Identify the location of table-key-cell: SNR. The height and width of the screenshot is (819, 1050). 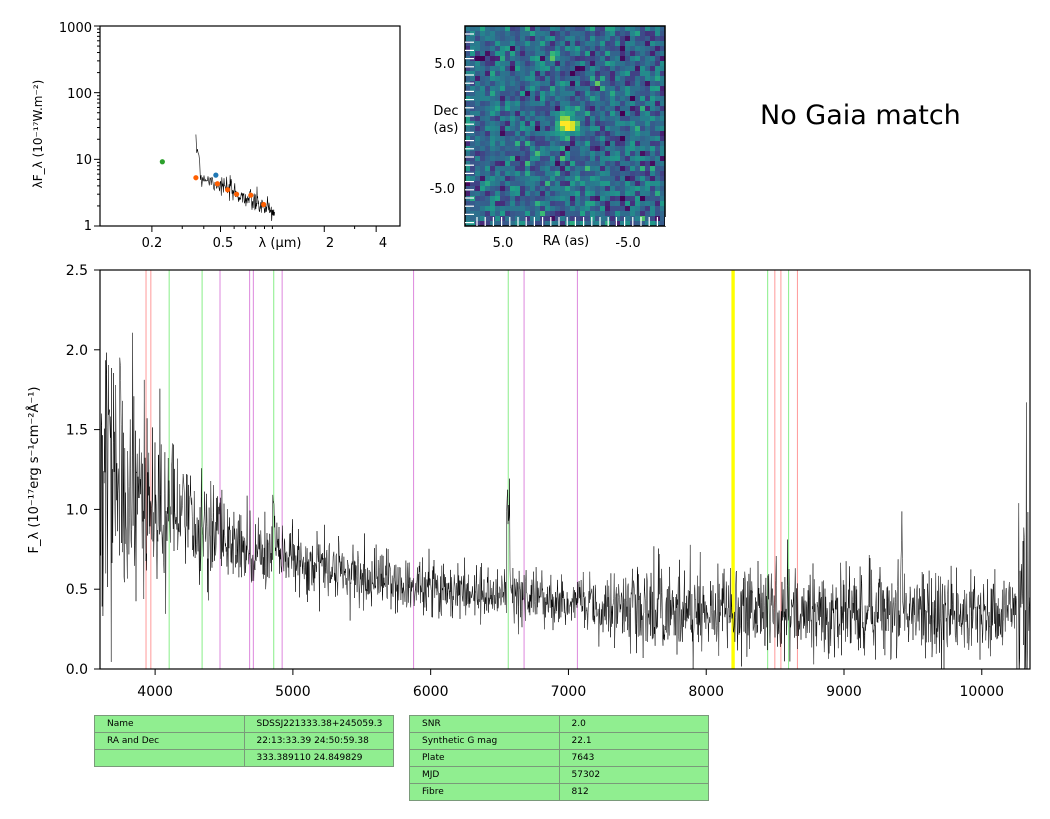
(484, 724).